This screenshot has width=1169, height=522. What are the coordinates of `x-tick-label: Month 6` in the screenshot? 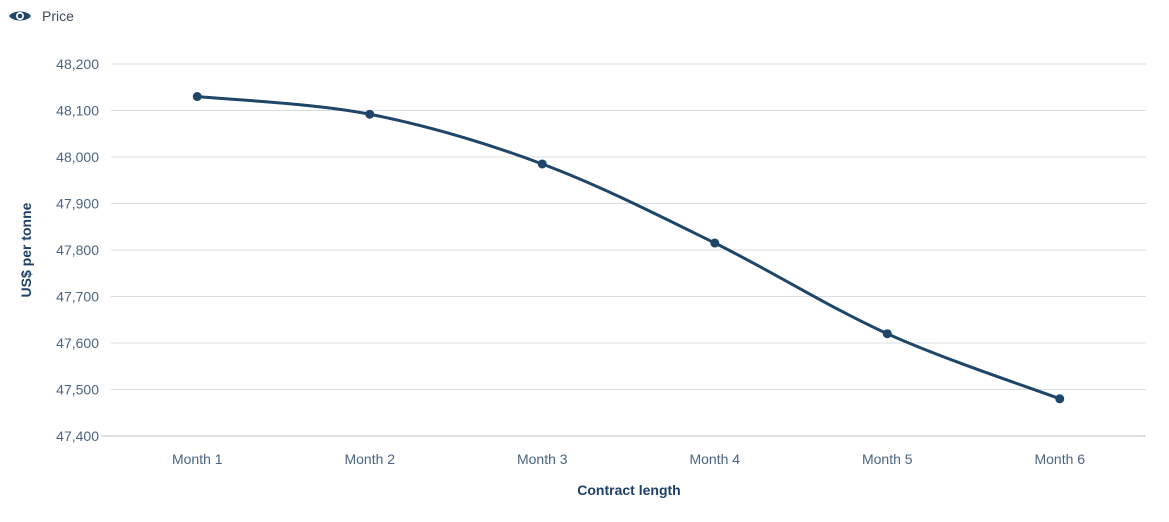 It's located at (1059, 459).